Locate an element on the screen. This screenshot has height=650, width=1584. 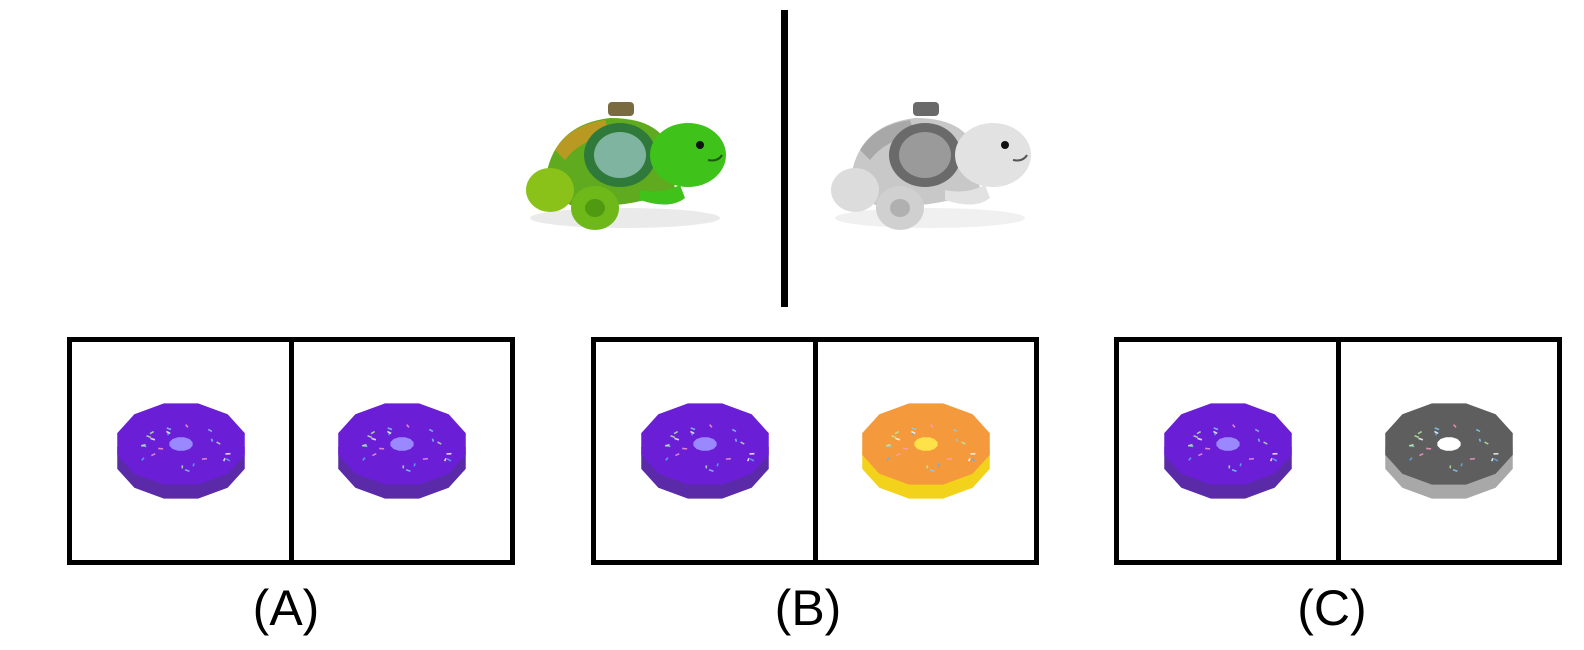
option-b-left-panel is located at coordinates (704, 451).